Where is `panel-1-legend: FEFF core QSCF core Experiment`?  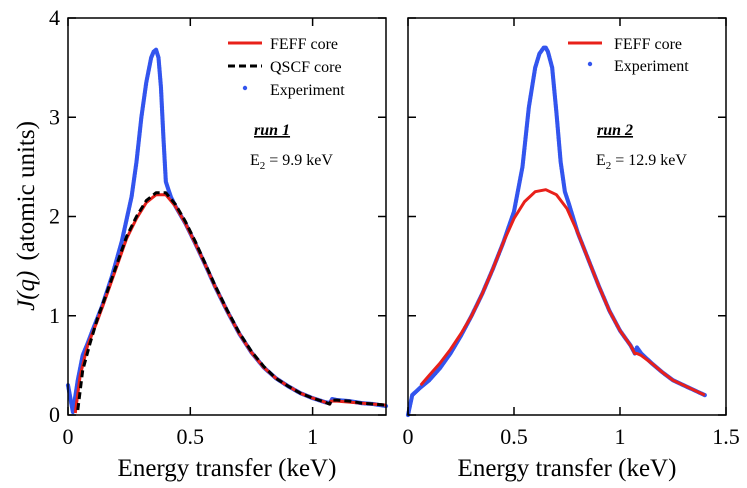 panel-1-legend: FEFF core QSCF core Experiment is located at coordinates (286, 67).